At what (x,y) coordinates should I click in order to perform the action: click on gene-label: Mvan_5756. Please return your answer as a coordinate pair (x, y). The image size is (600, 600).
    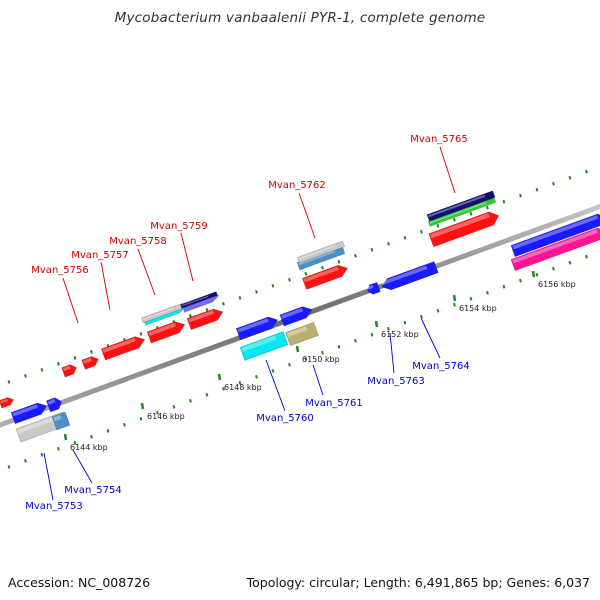
    Looking at the image, I should click on (59, 270).